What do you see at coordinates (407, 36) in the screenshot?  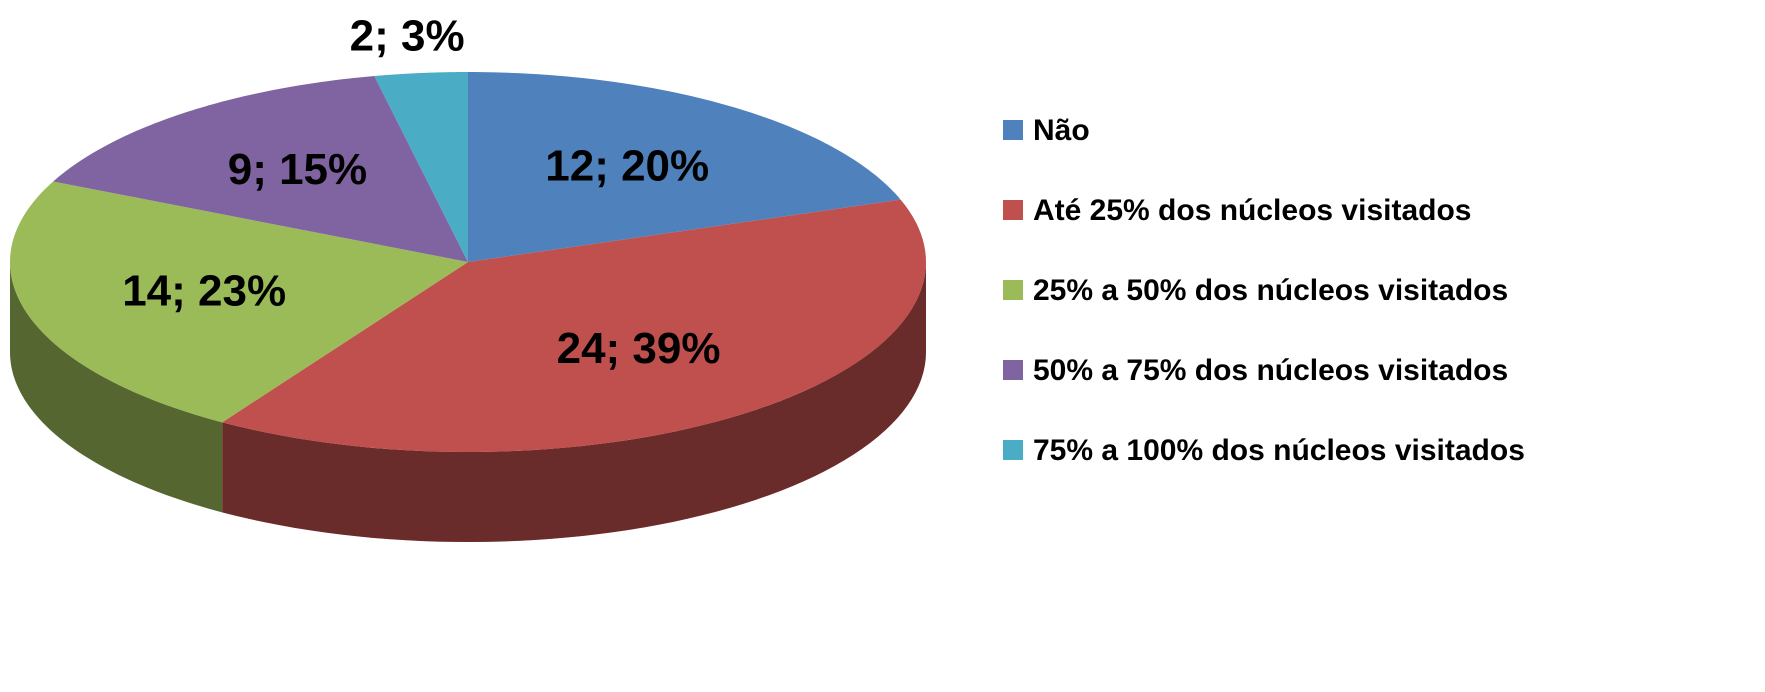 I see `data-label: 2; 3%` at bounding box center [407, 36].